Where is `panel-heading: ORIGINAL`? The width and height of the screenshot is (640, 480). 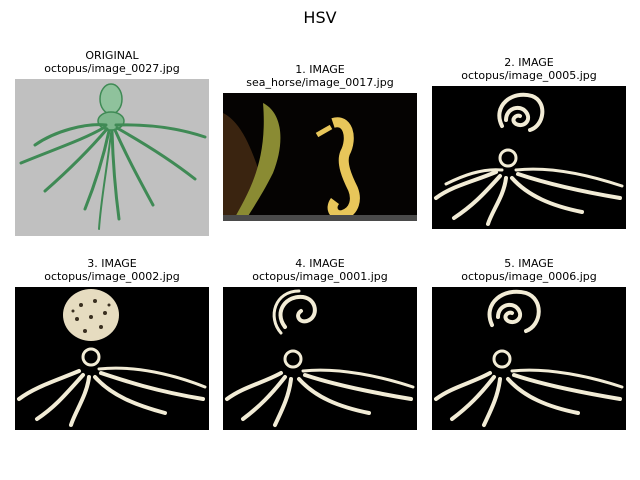
panel-heading: ORIGINAL is located at coordinates (112, 55).